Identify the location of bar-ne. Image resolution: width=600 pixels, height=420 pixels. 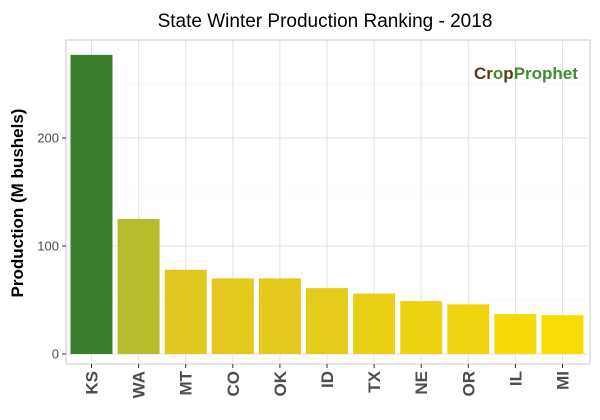
(421, 327).